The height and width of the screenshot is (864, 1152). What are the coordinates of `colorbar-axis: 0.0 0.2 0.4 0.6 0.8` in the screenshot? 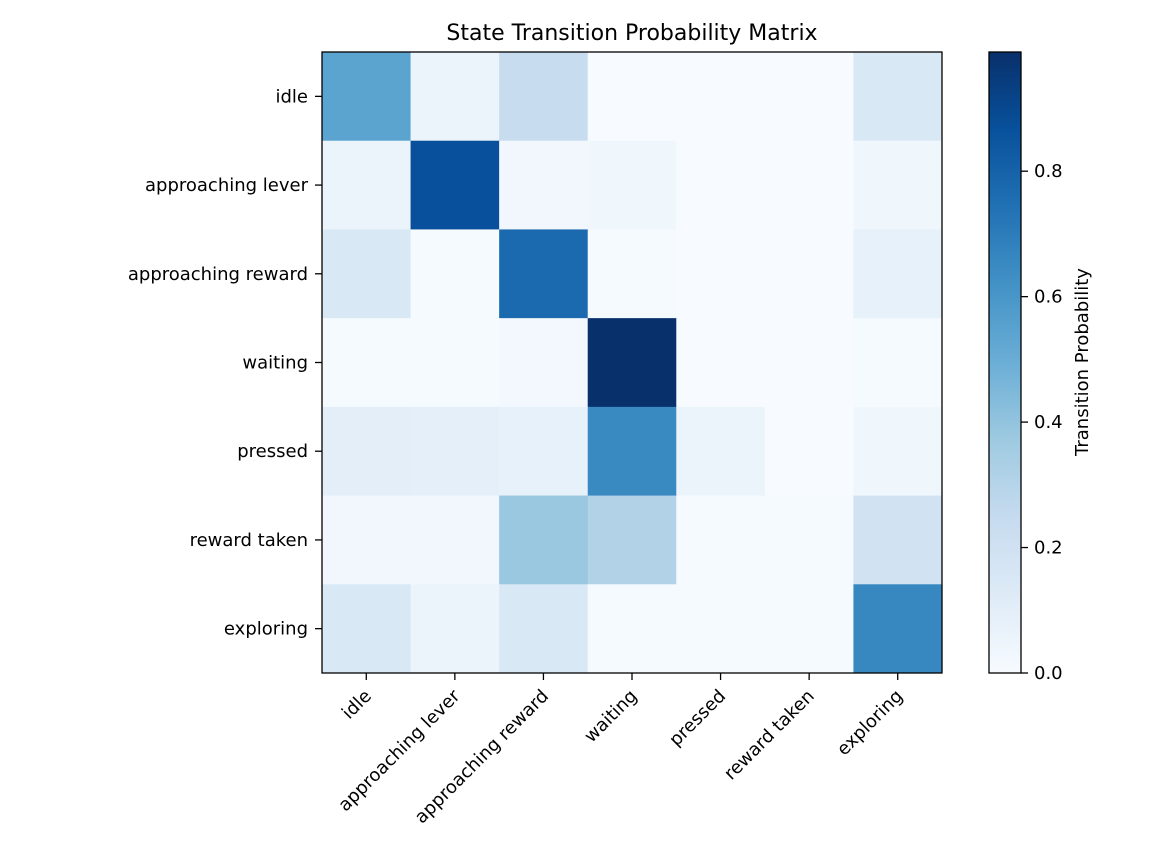 It's located at (1042, 422).